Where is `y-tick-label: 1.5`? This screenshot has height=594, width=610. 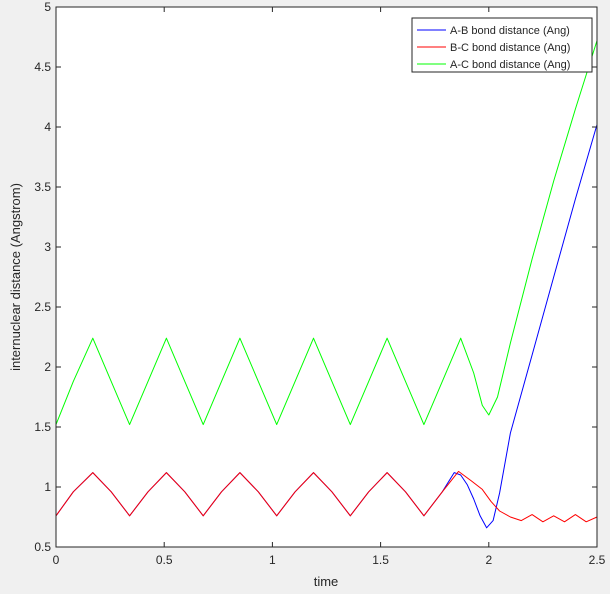
y-tick-label: 1.5 is located at coordinates (42, 427).